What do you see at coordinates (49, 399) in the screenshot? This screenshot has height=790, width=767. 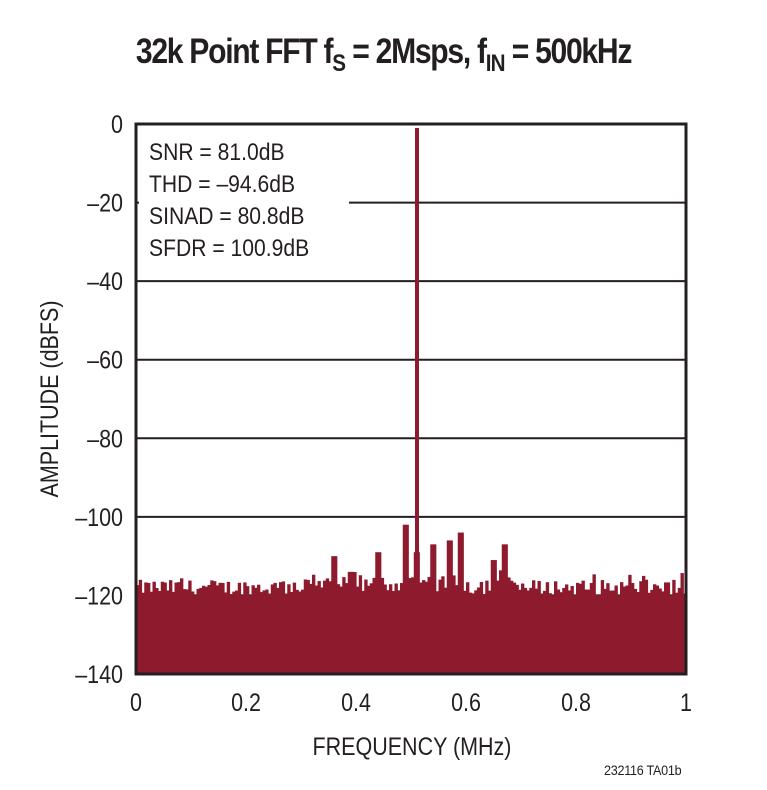 I see `y-axis-label: AMPLITUDE (dBFS)` at bounding box center [49, 399].